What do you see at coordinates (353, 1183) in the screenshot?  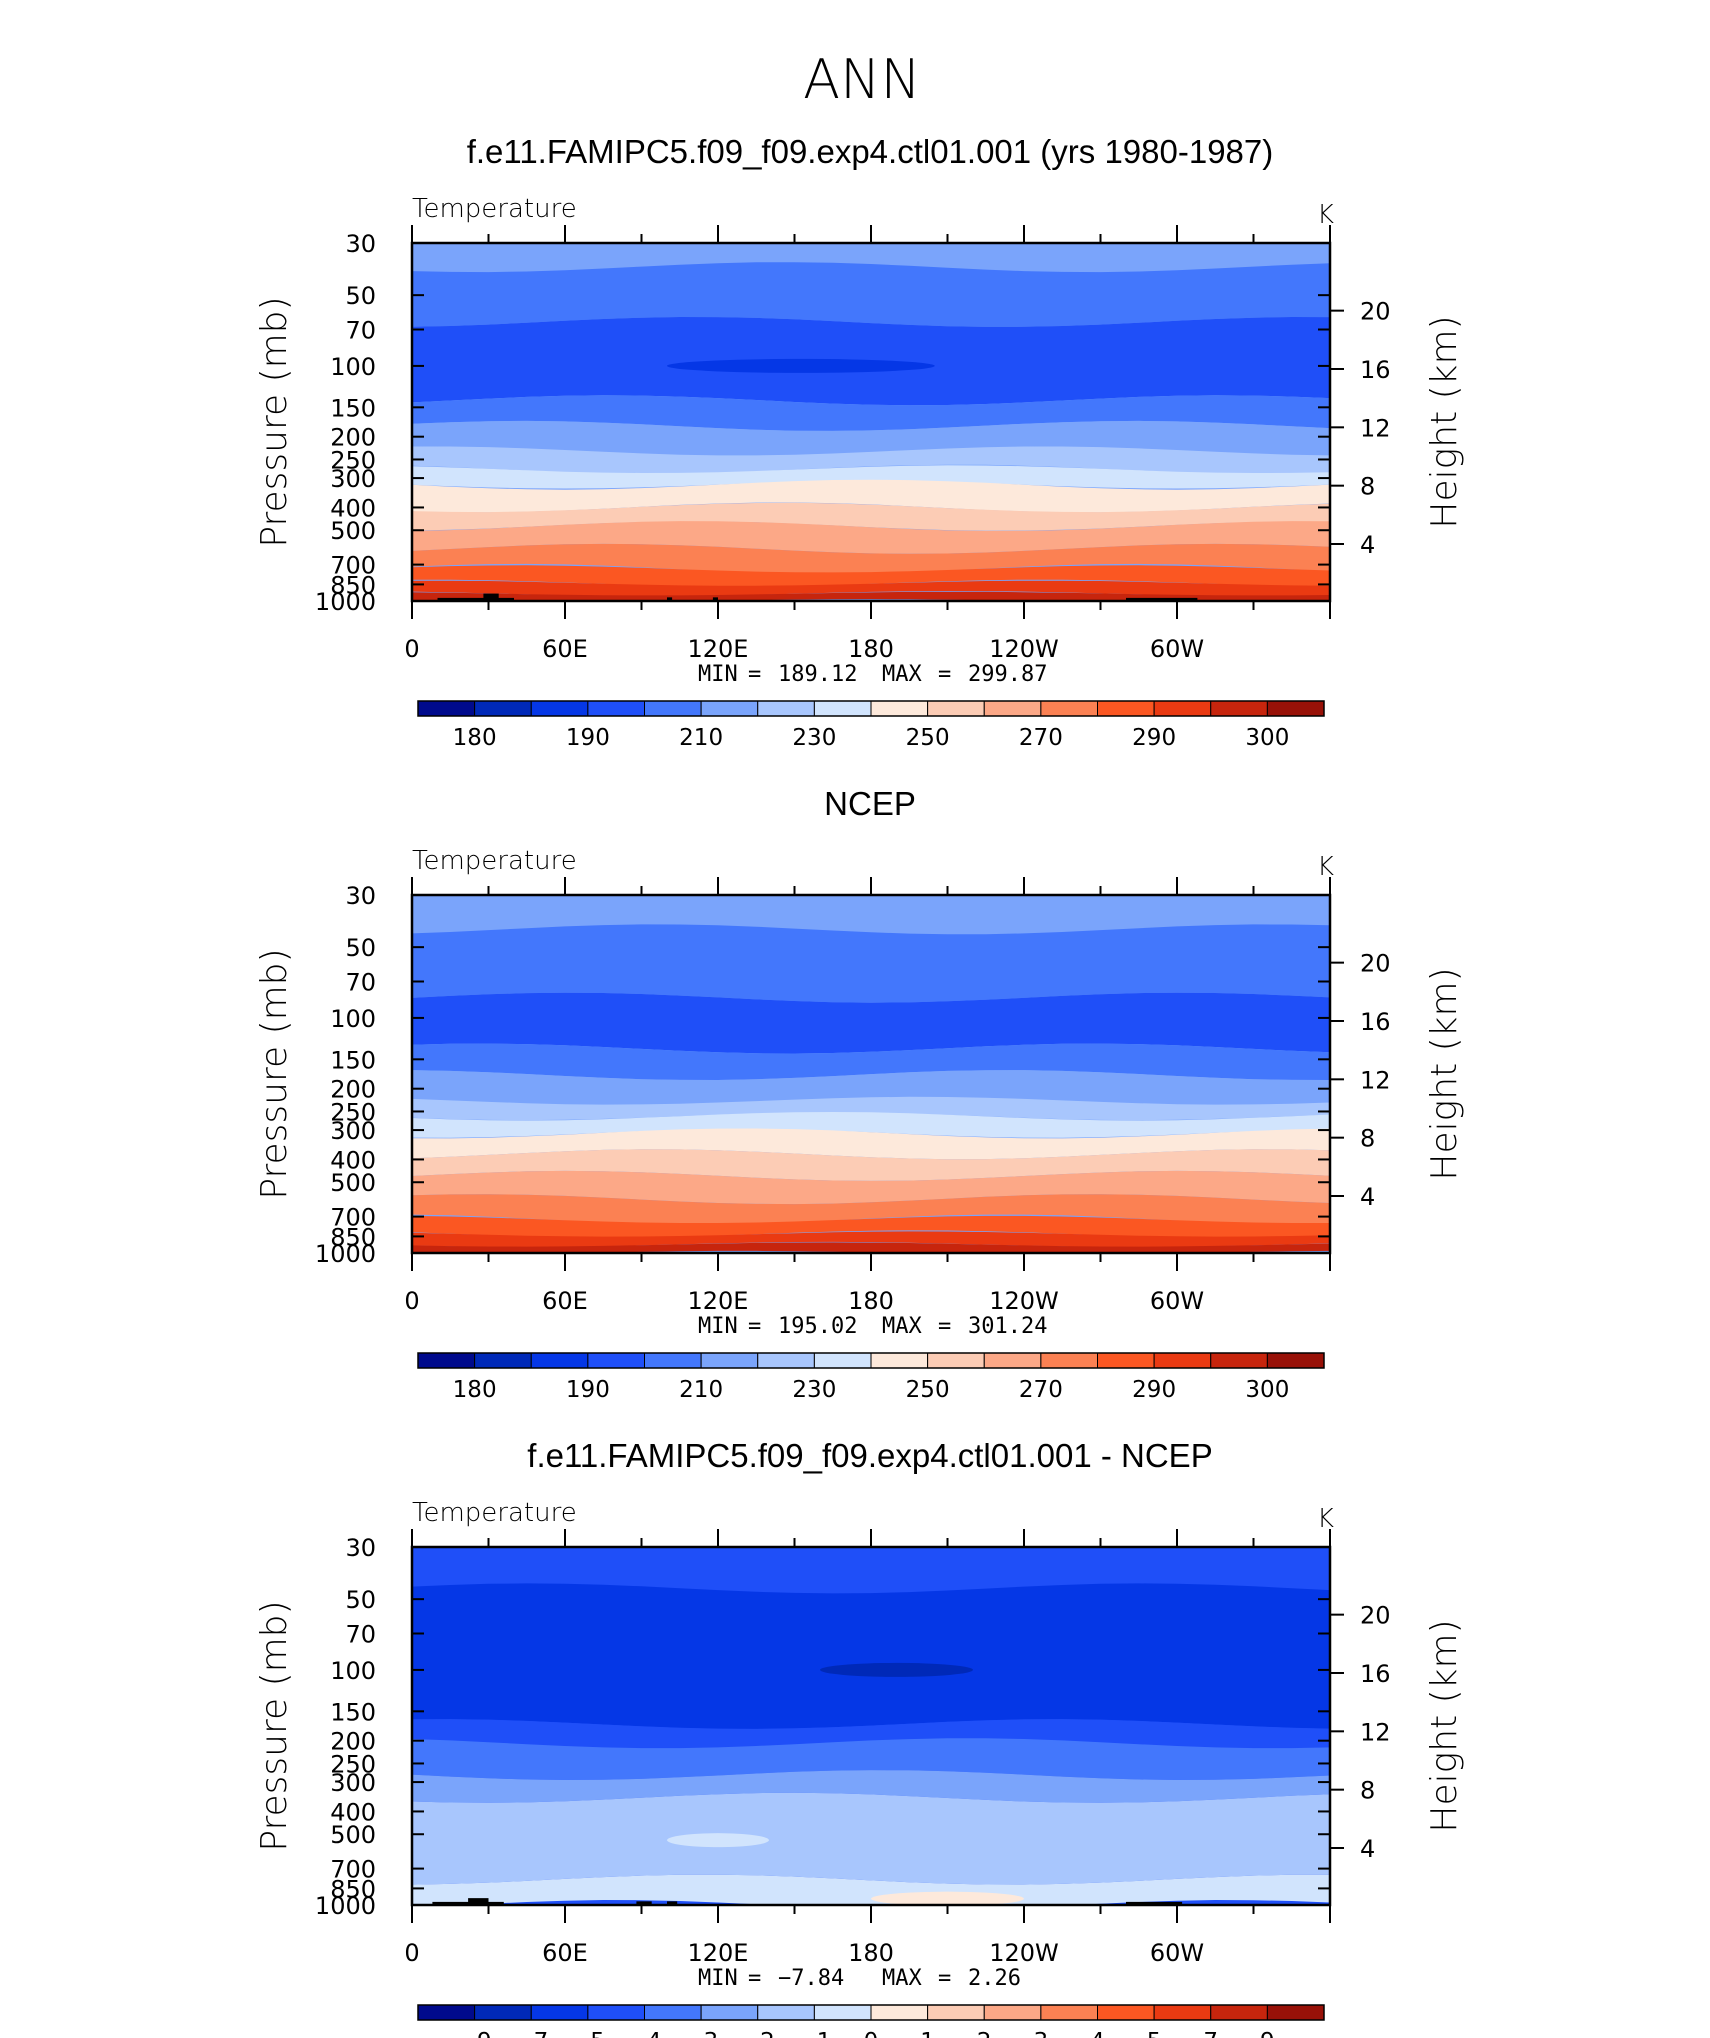 I see `pressure-label: 500` at bounding box center [353, 1183].